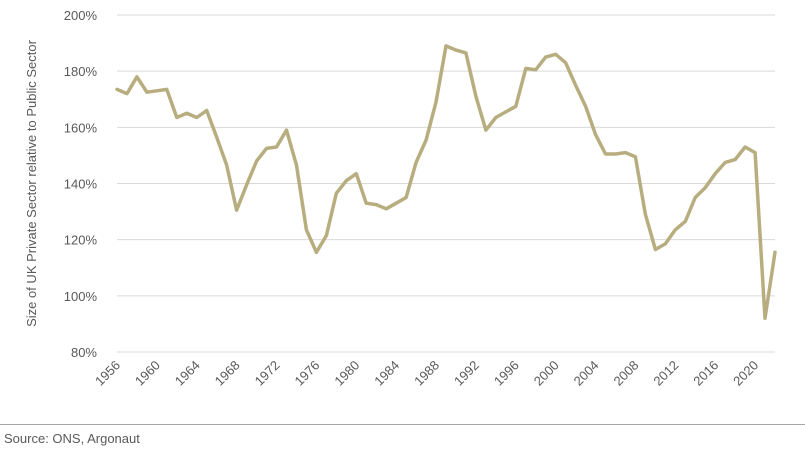 The width and height of the screenshot is (805, 455). I want to click on x-tick-label: 2000, so click(546, 373).